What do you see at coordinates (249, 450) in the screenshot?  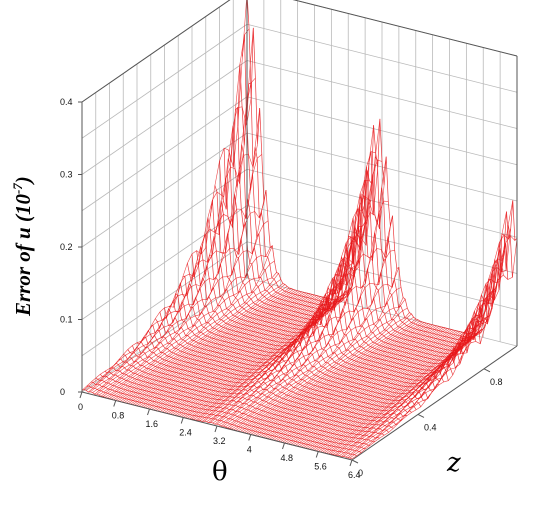 I see `theta-tick-label: 4` at bounding box center [249, 450].